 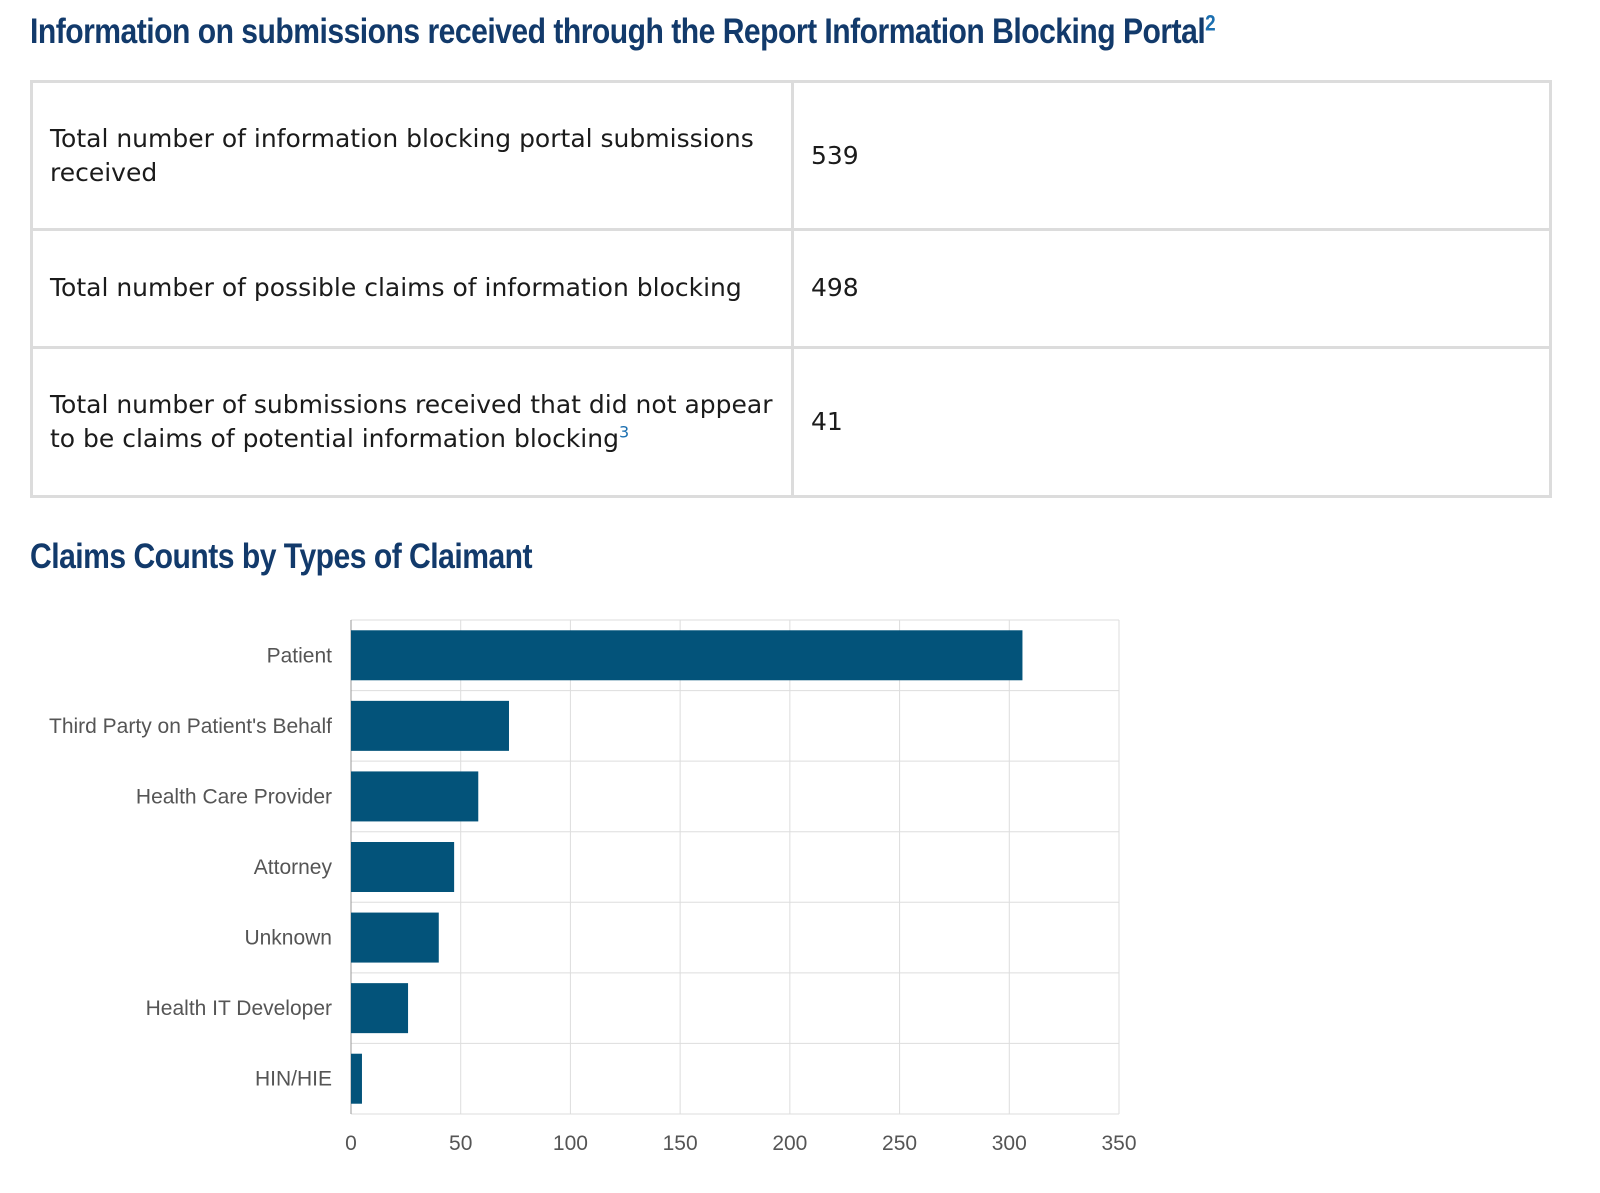 What do you see at coordinates (190, 726) in the screenshot?
I see `category-label: Third Party on Patient's Behalf` at bounding box center [190, 726].